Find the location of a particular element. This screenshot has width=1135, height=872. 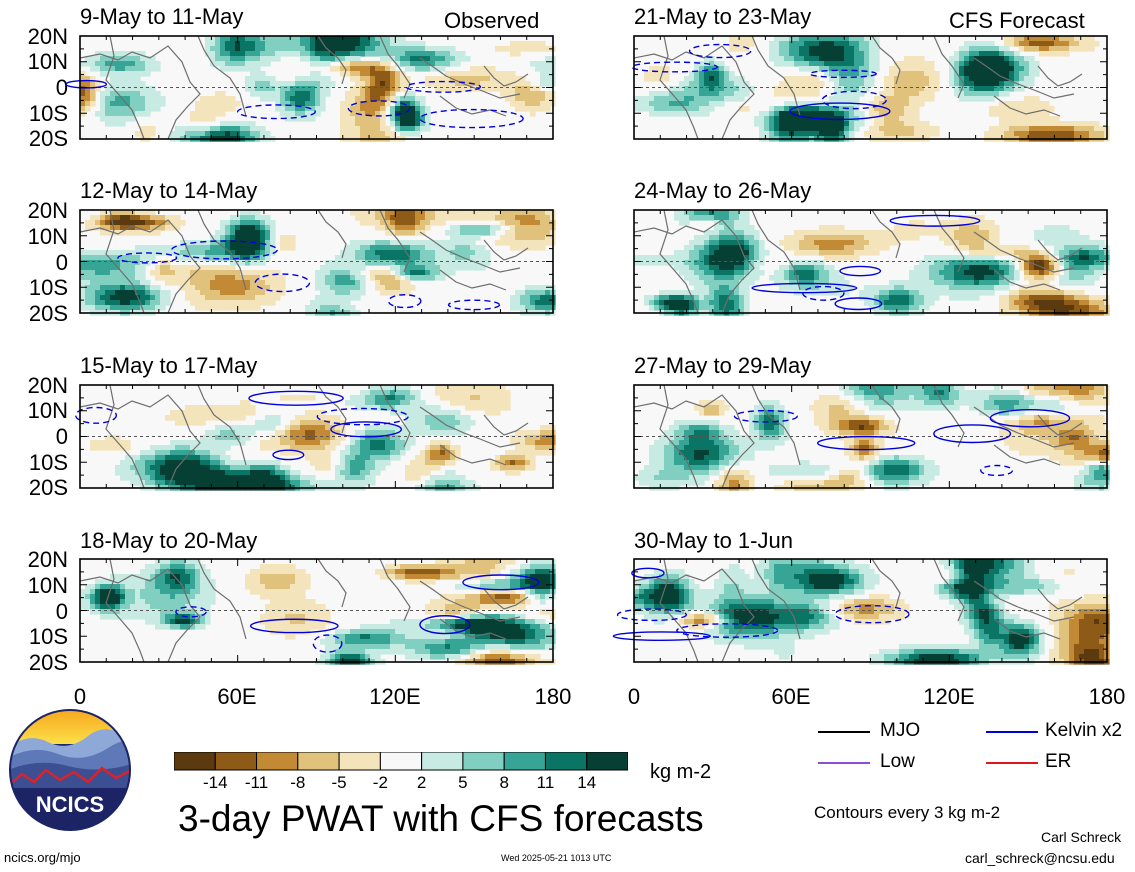

panel-title-7: 27-May to 29-May is located at coordinates (723, 365).